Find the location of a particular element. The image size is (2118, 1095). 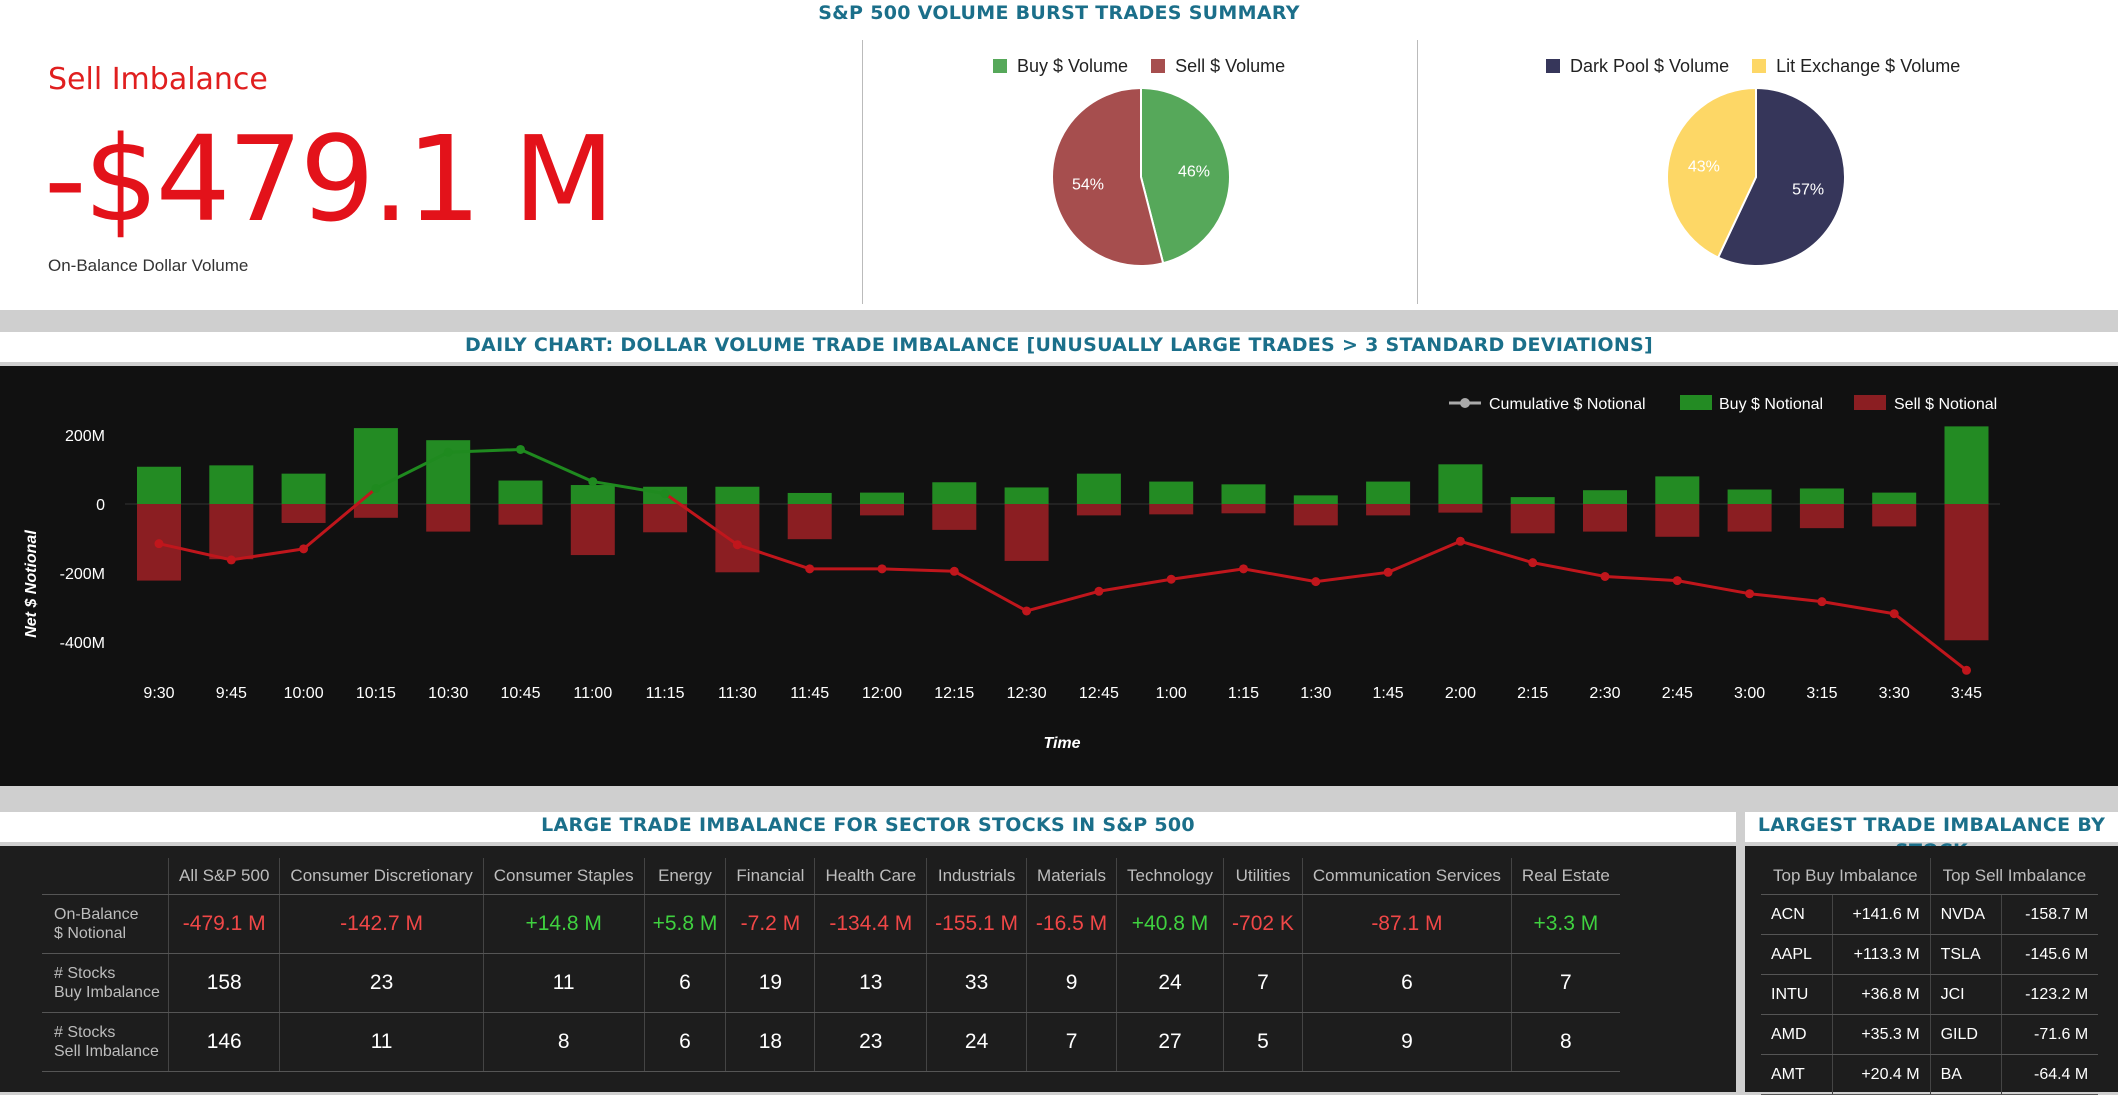

svg-text: Cumulative $ Notional is located at coordinates (1567, 404).